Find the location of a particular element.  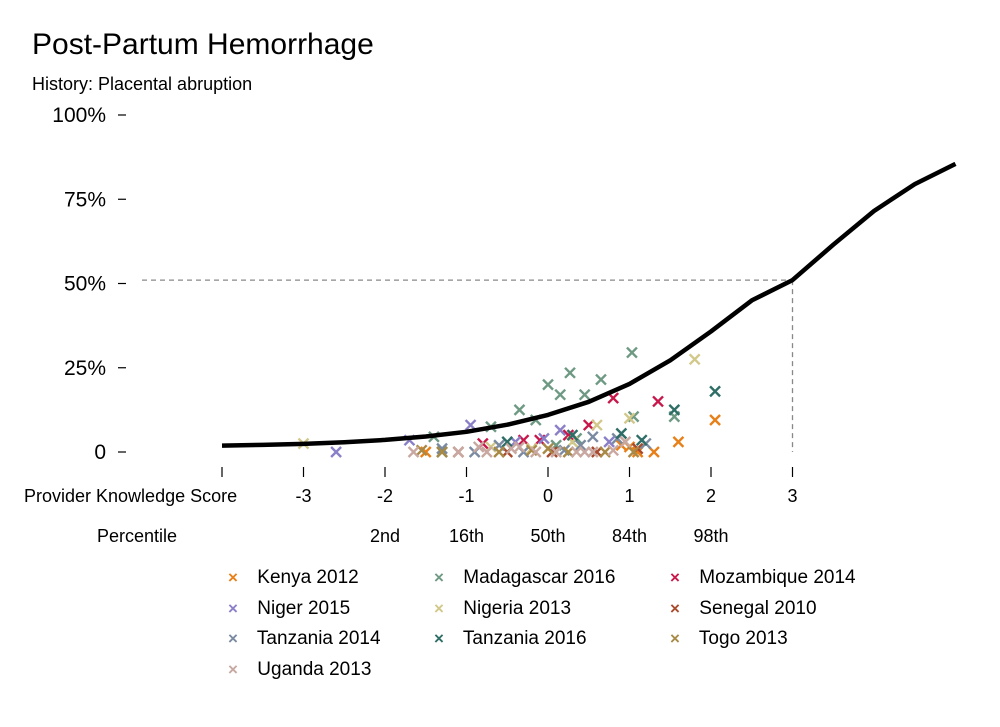

legend-item: × Senegal 2010 is located at coordinates (743, 612).